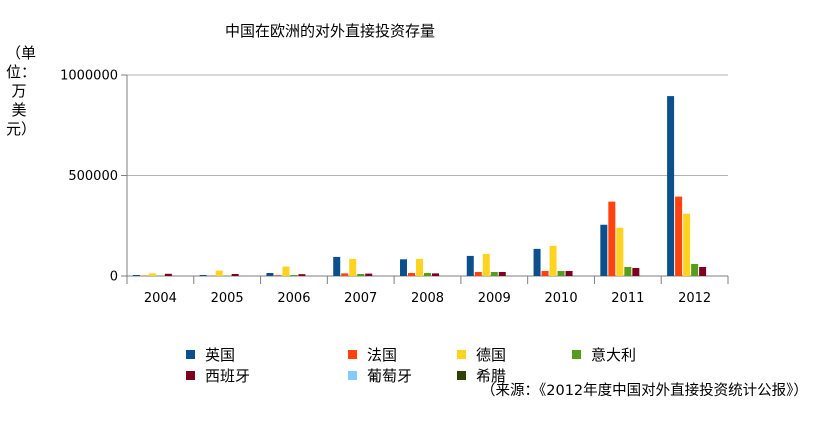  Describe the element at coordinates (330, 31) in the screenshot. I see `chart-title: 中国在欧洲的对外直接投资存量` at that location.